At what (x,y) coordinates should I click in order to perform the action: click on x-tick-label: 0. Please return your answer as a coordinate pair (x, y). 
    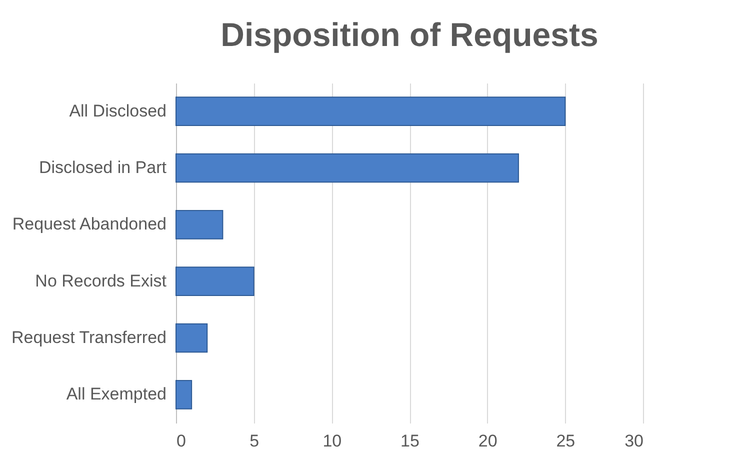
    Looking at the image, I should click on (181, 441).